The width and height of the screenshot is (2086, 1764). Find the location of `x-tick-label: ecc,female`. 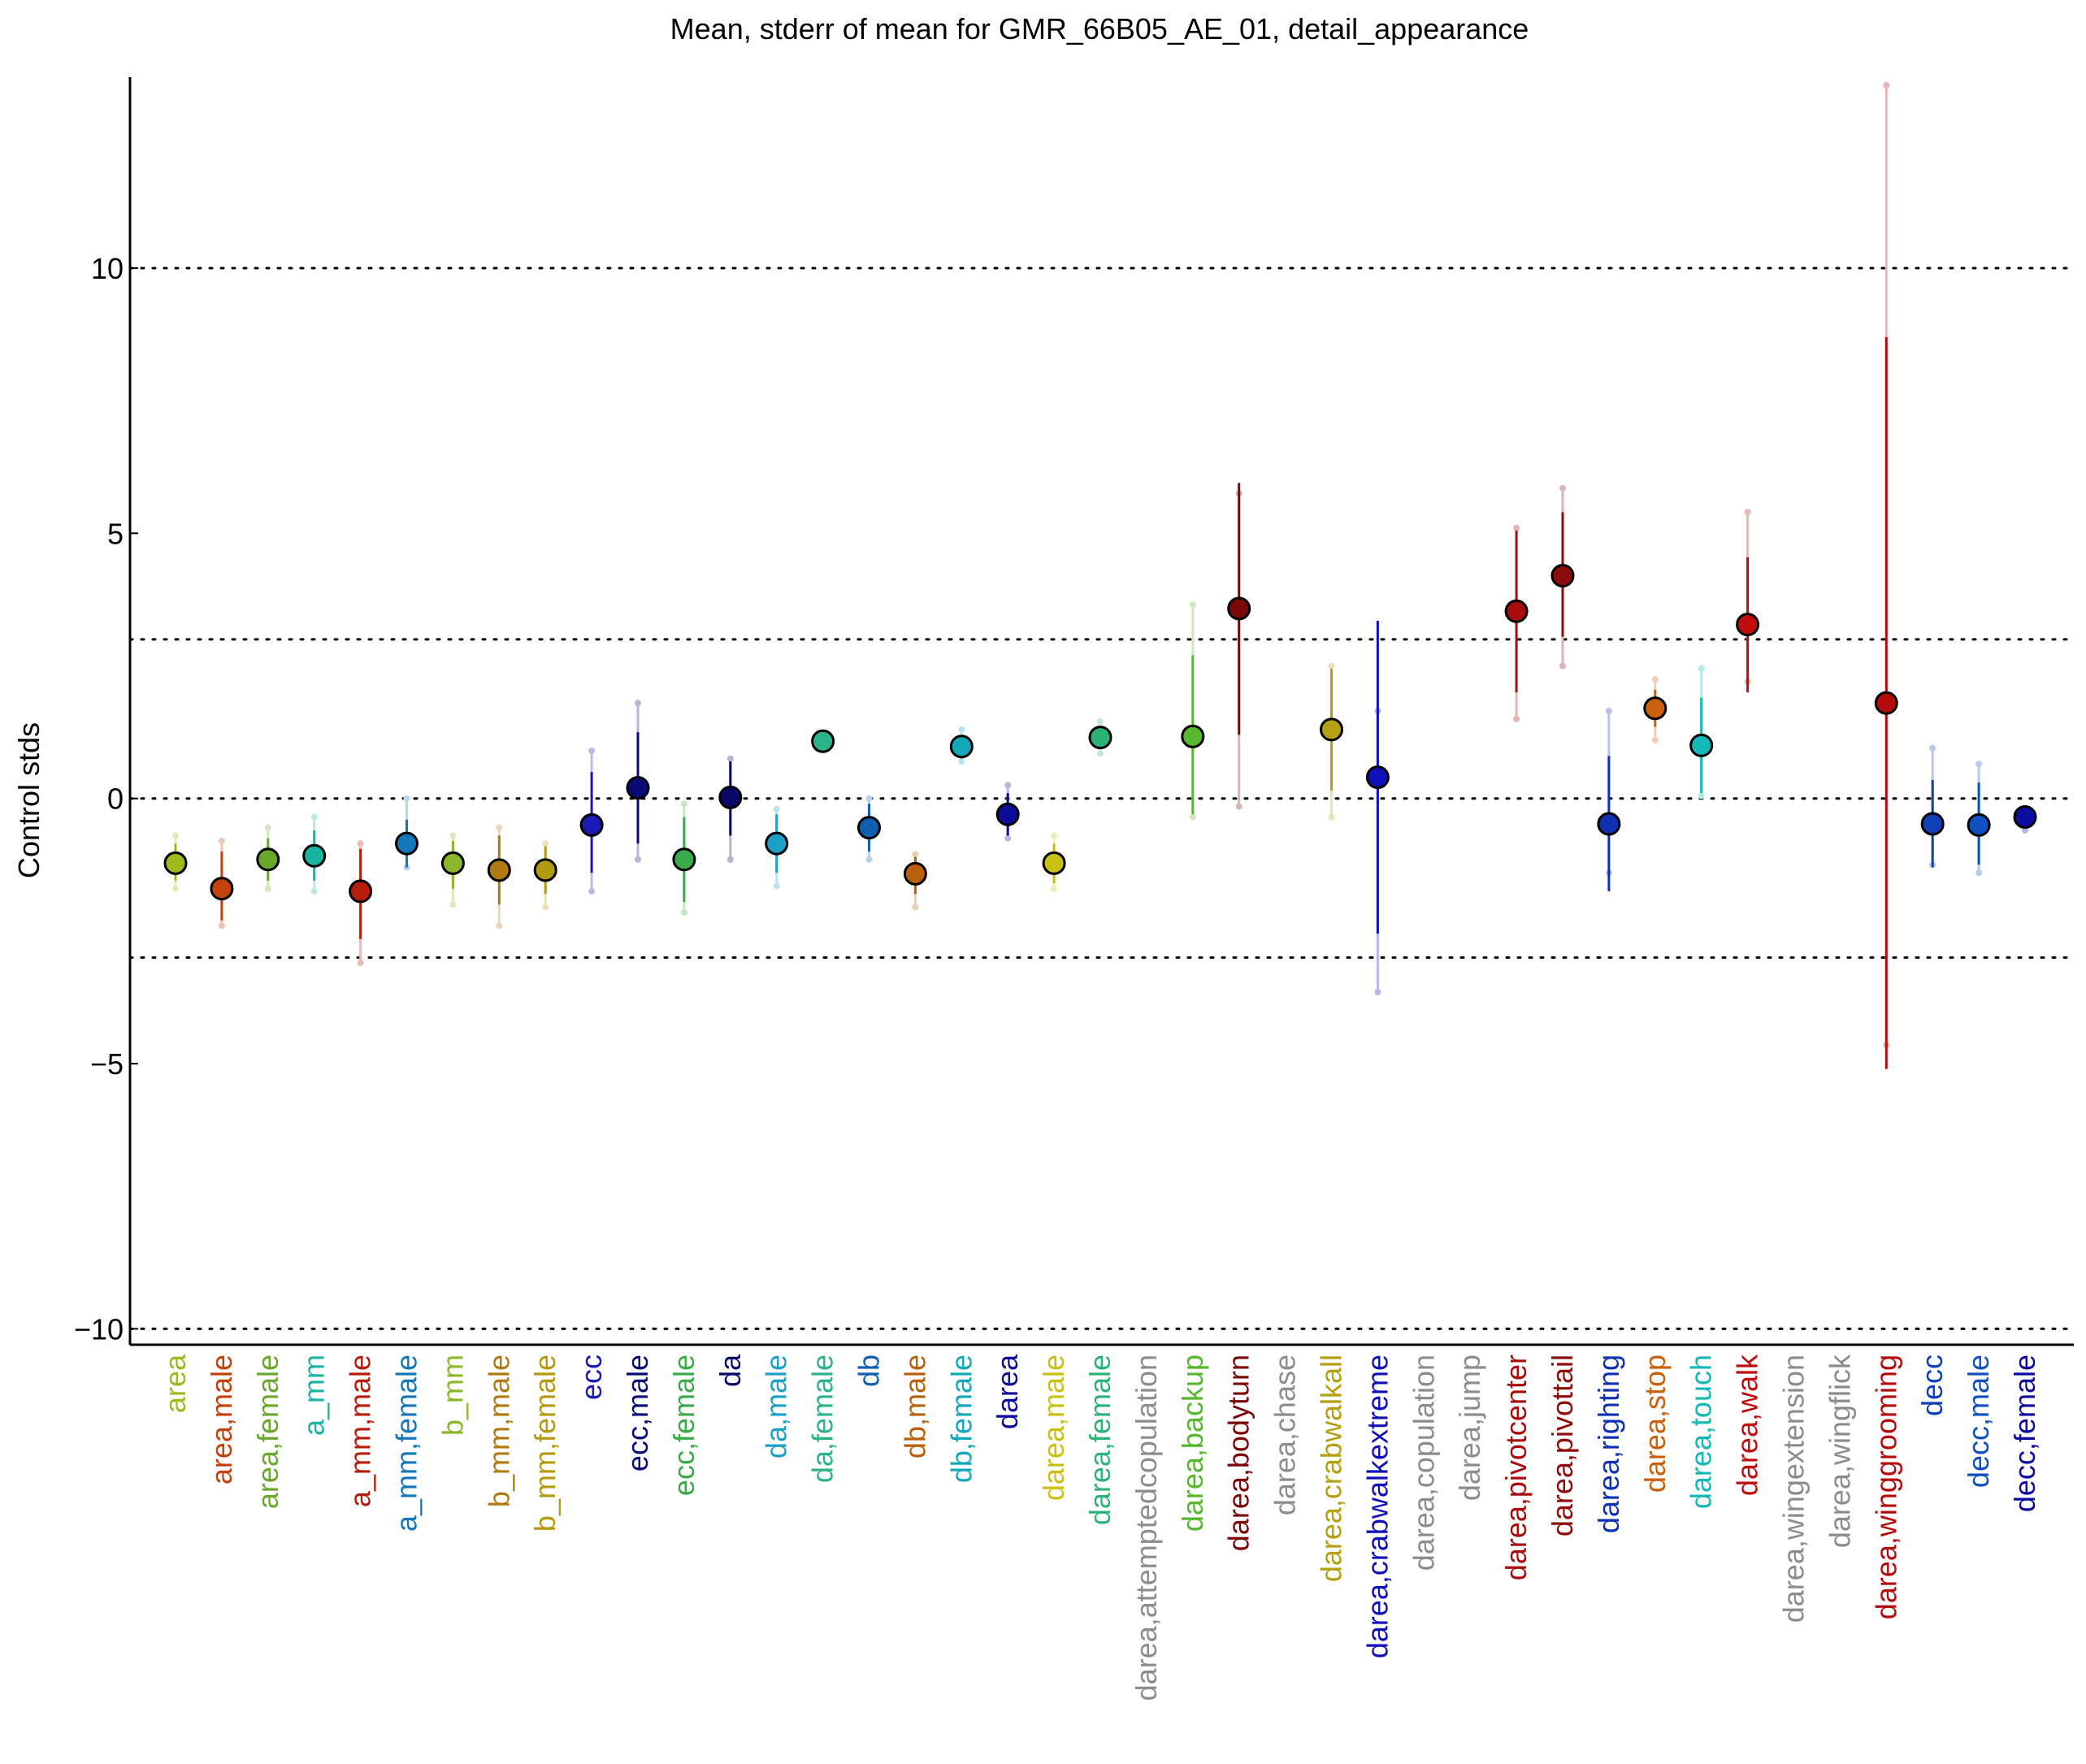

x-tick-label: ecc,female is located at coordinates (683, 1425).